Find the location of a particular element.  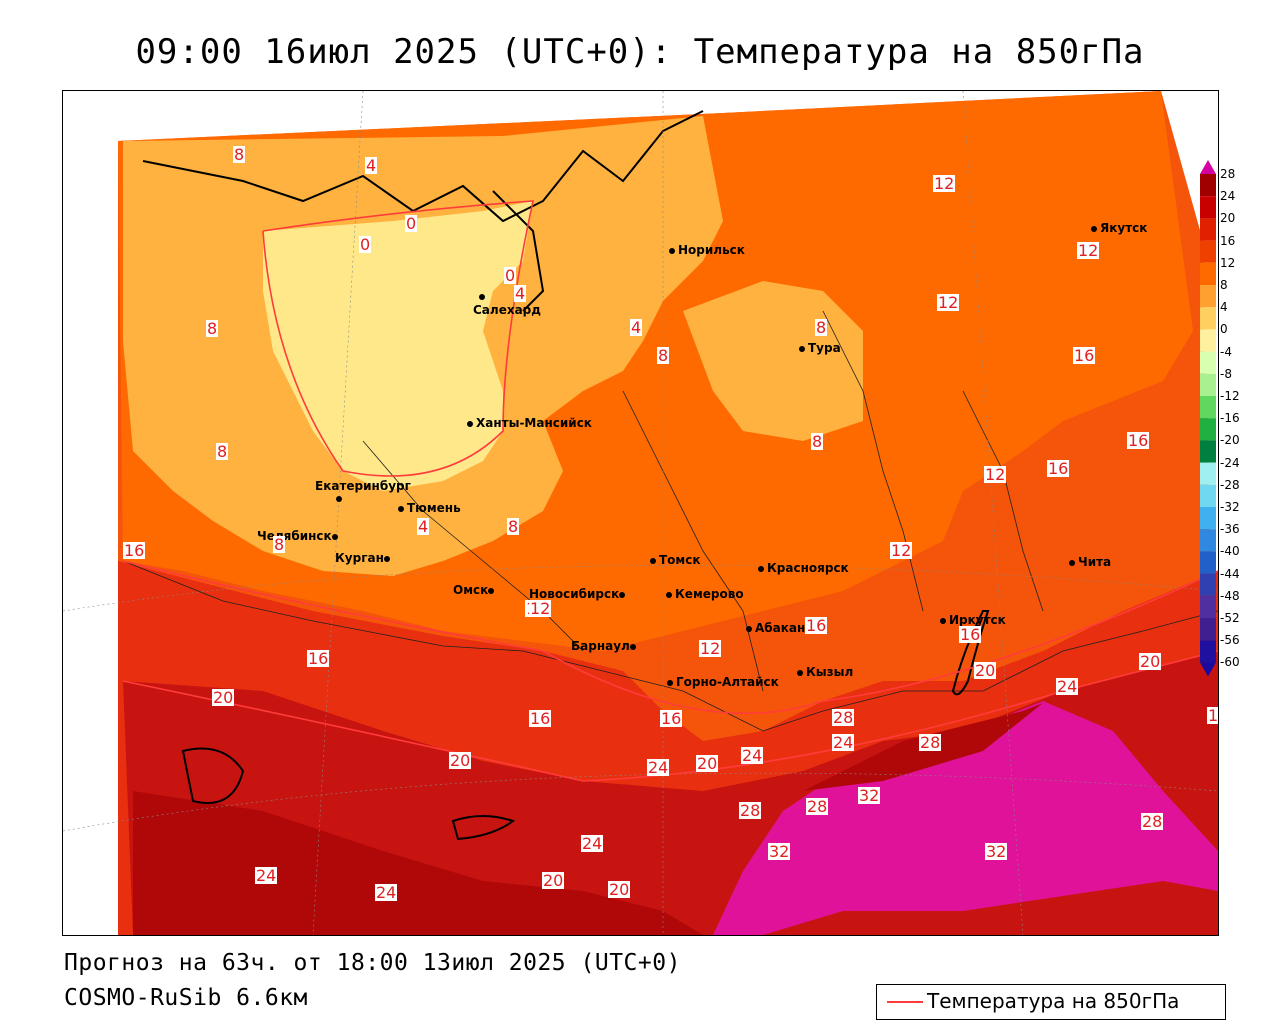

caspian-shore is located at coordinates (213, 775).